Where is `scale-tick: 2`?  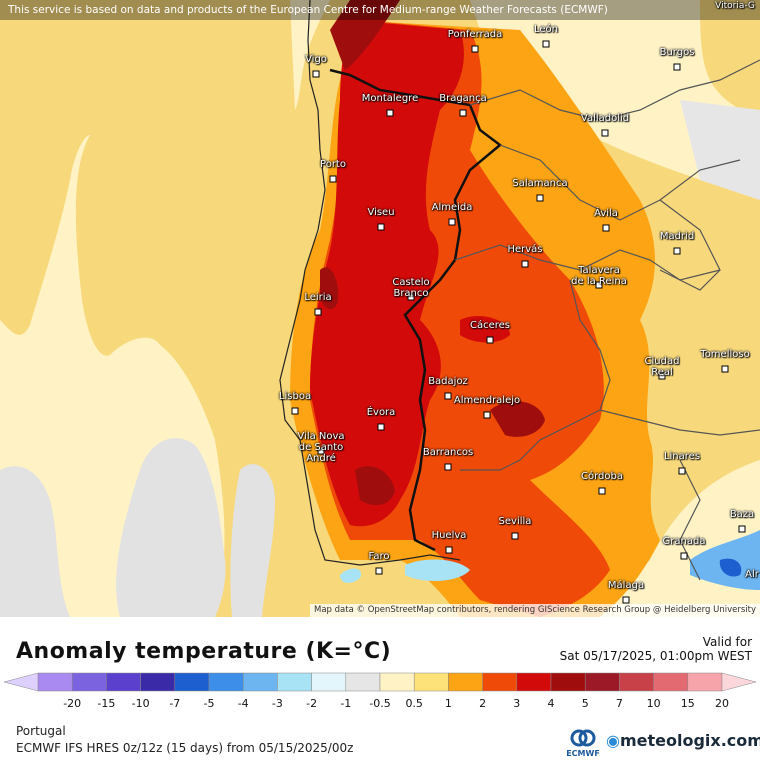
scale-tick: 2 is located at coordinates (483, 703).